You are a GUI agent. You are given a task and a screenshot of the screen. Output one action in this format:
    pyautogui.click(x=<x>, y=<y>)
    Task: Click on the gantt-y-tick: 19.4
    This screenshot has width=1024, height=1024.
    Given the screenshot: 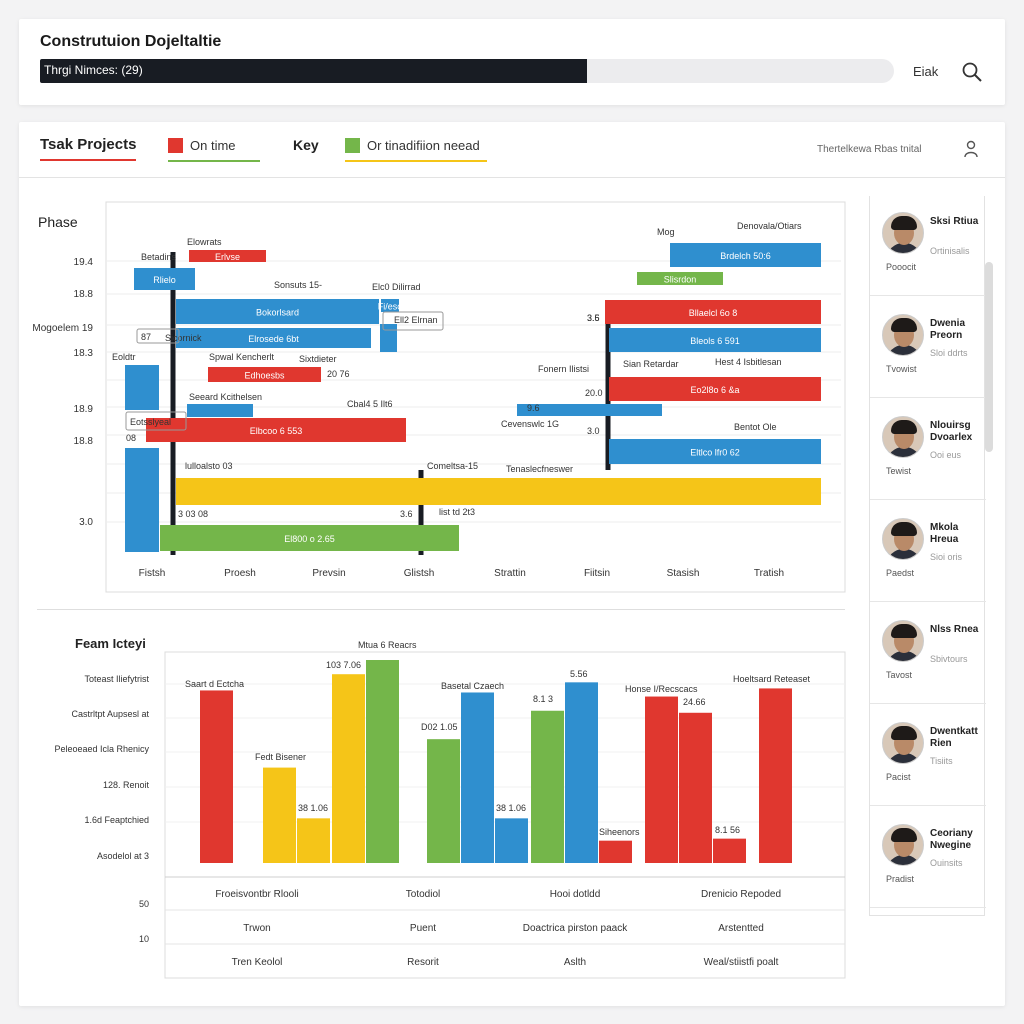 What is the action you would take?
    pyautogui.click(x=84, y=262)
    